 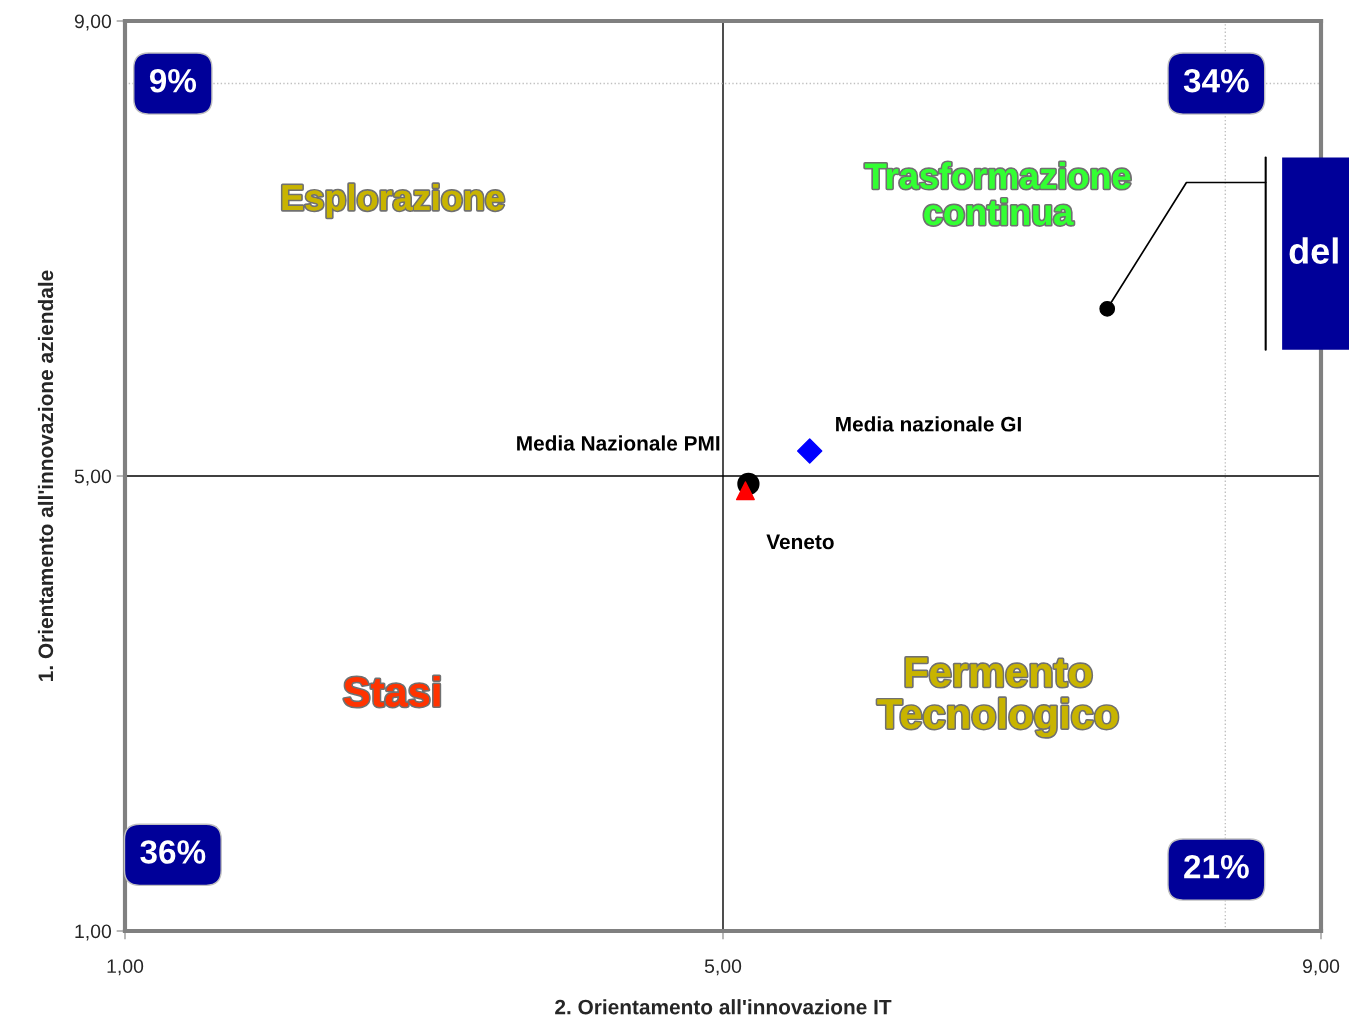 I want to click on series-label: Media Nazionale PMI, so click(x=618, y=443).